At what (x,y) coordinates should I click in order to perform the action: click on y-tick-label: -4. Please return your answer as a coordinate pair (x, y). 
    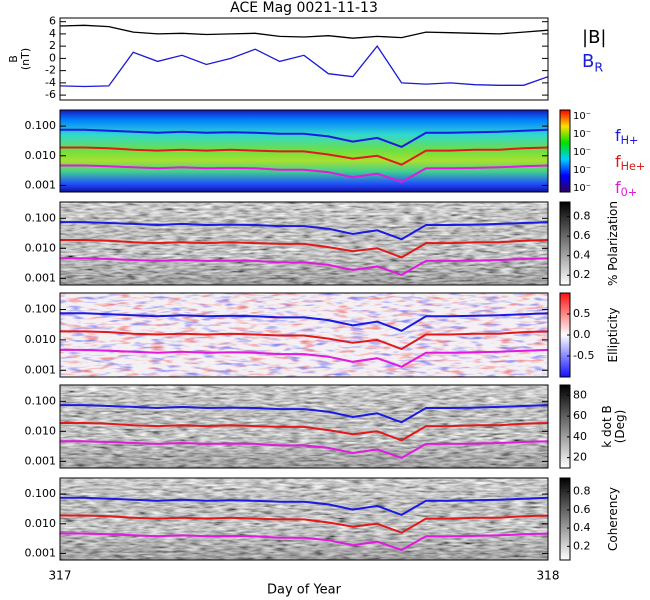
    Looking at the image, I should click on (50, 82).